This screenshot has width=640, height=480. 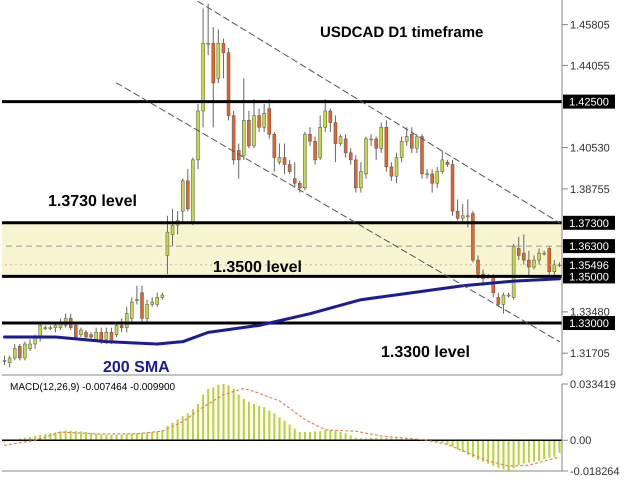 What do you see at coordinates (402, 32) in the screenshot?
I see `text: USDCAD D1 timeframe` at bounding box center [402, 32].